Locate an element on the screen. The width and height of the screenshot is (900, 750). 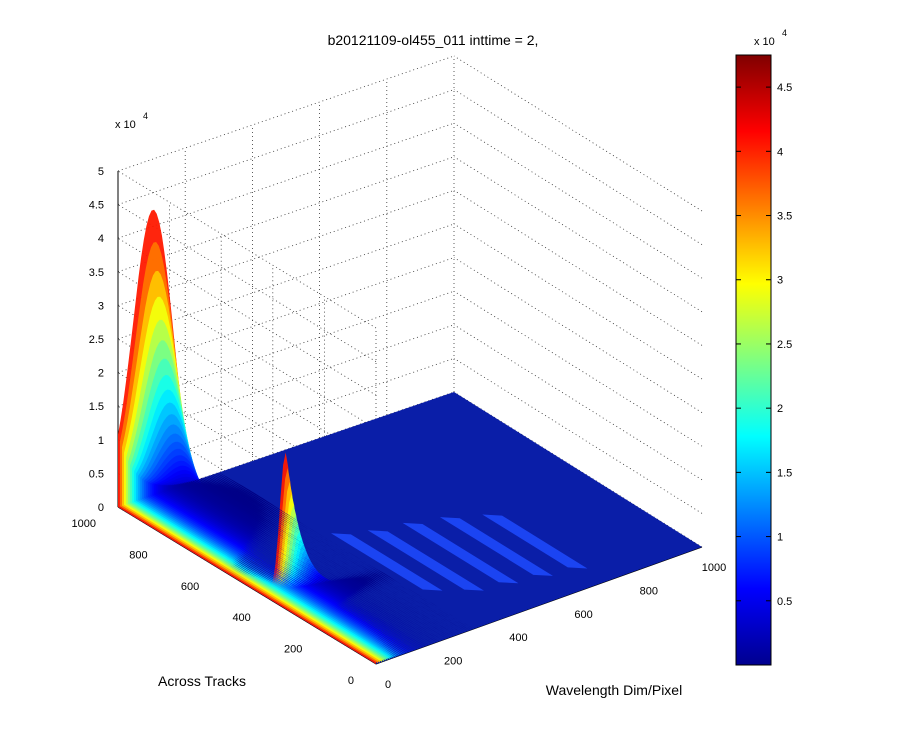
x-tick-label: 400 is located at coordinates (518, 638).